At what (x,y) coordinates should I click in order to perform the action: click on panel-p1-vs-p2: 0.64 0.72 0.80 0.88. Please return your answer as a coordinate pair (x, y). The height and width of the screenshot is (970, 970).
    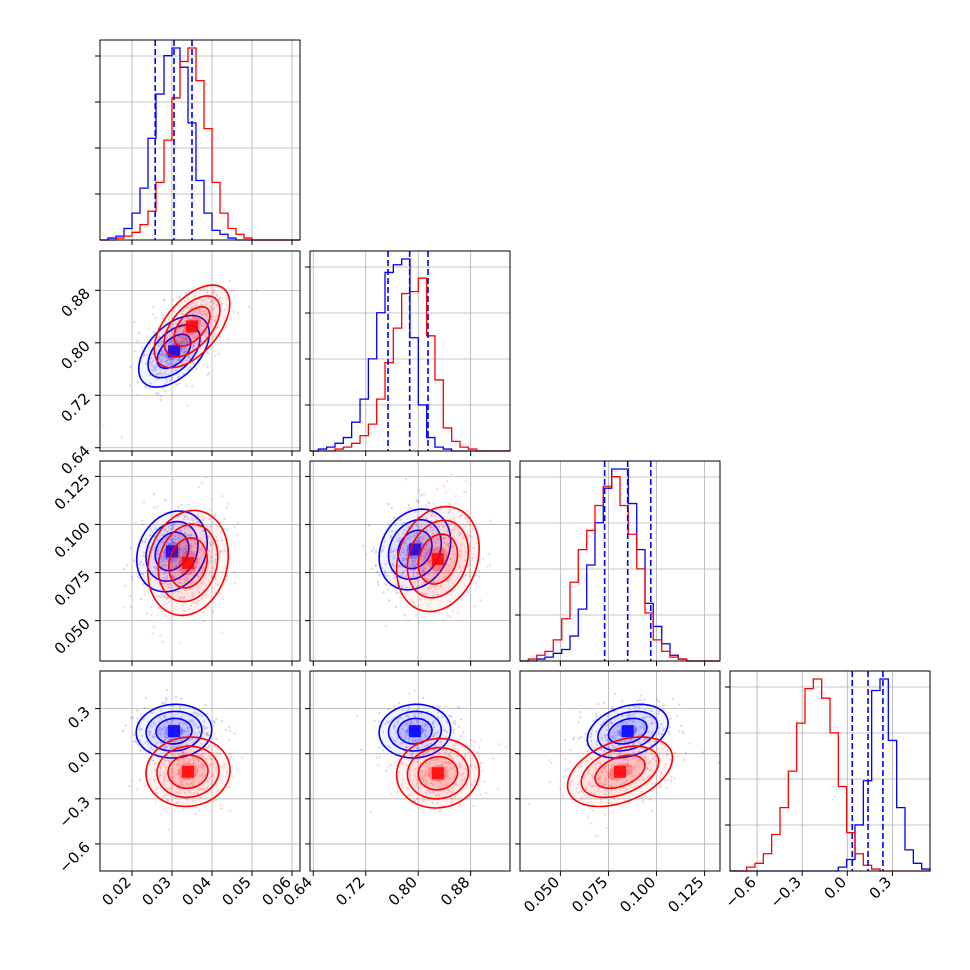
    Looking at the image, I should click on (179, 364).